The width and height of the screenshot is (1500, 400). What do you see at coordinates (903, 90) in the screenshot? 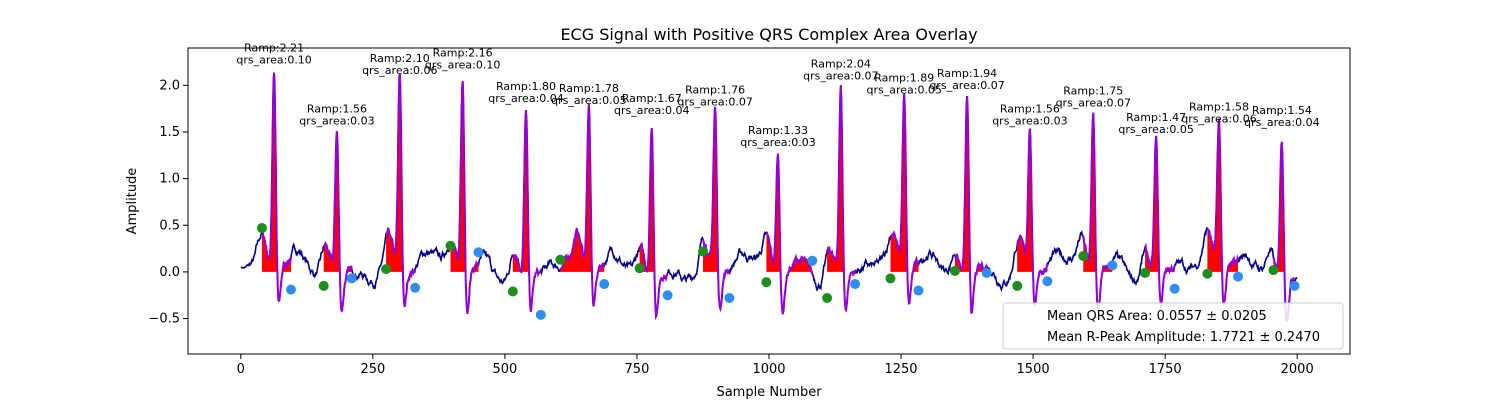
I see `qrs-area-label-11: qrs_area:0.05` at bounding box center [903, 90].